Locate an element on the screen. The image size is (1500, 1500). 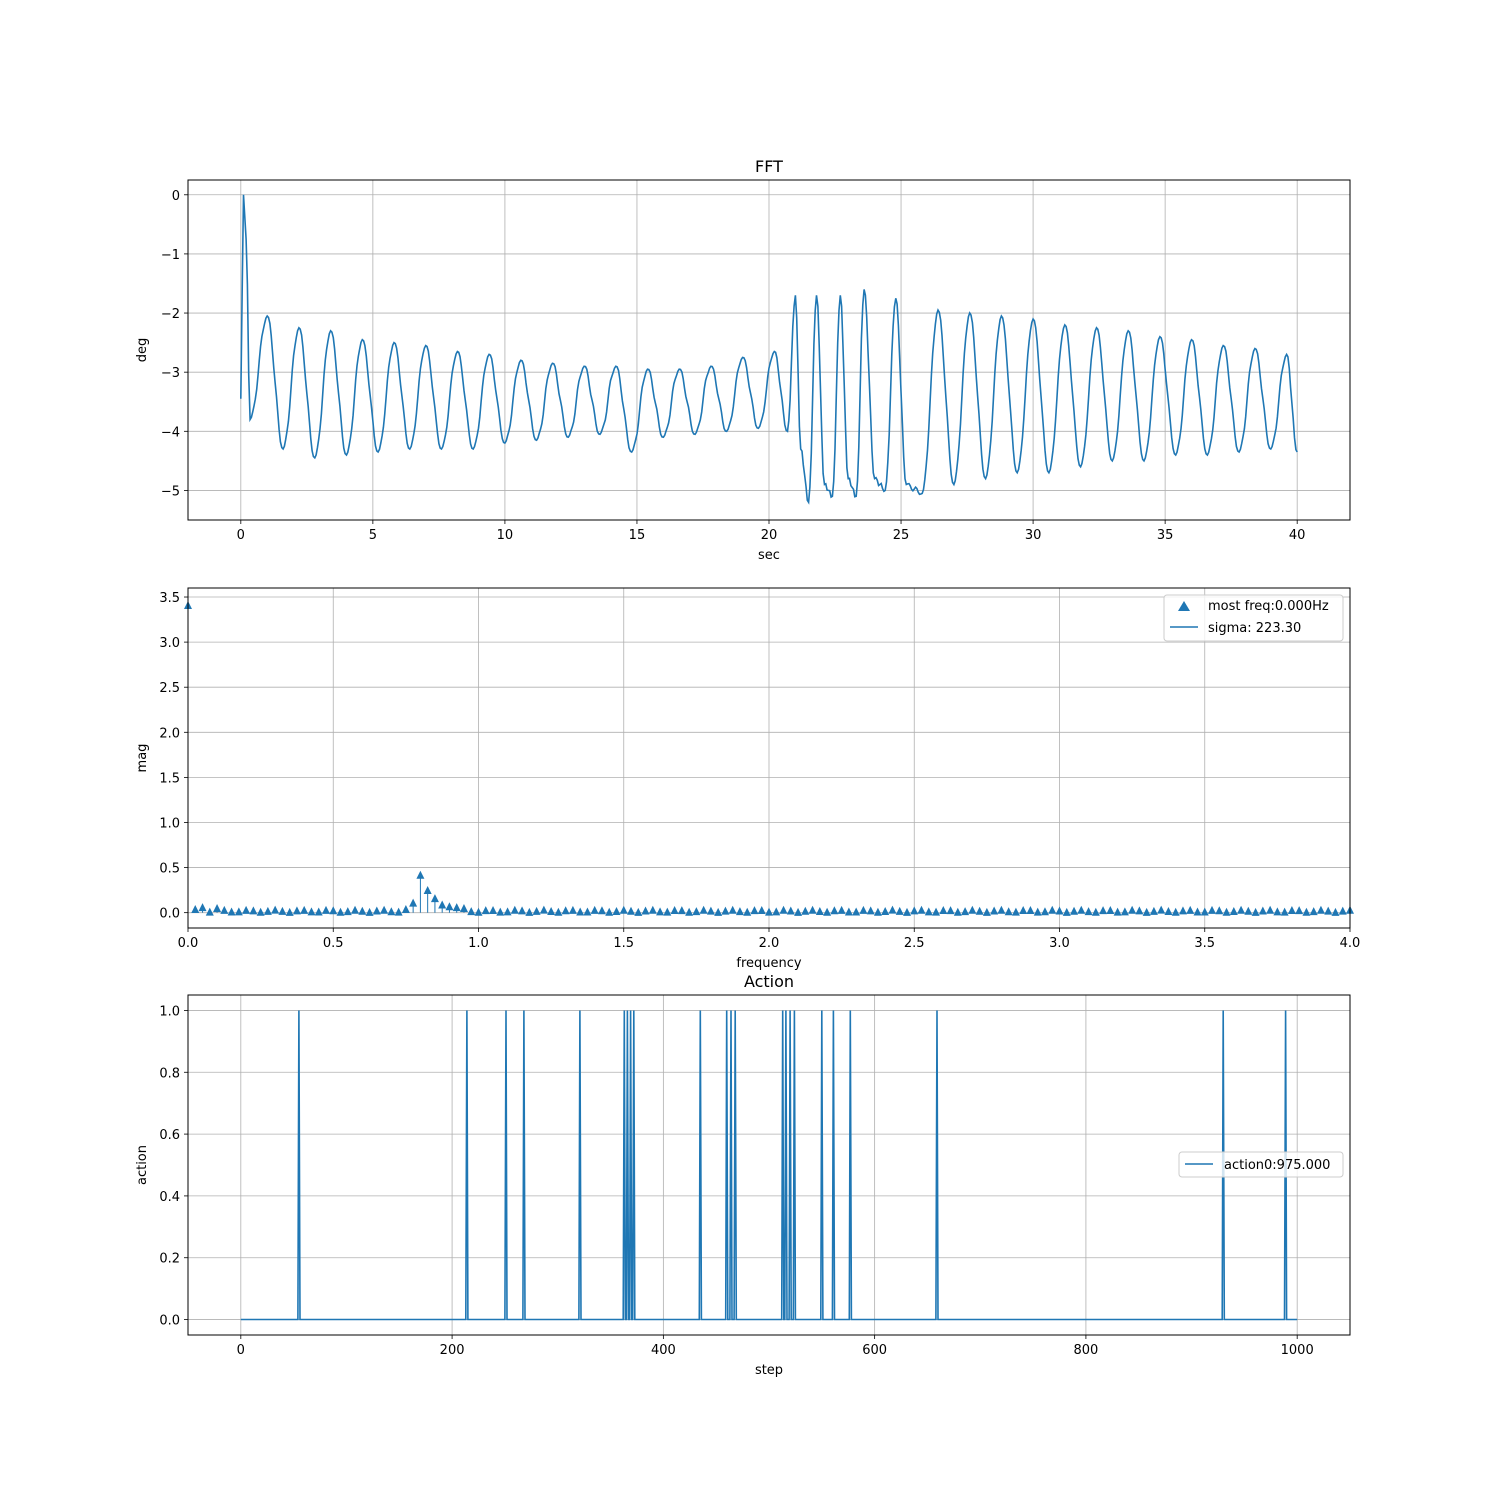
legend-triangle-marker is located at coordinates (1184, 606).